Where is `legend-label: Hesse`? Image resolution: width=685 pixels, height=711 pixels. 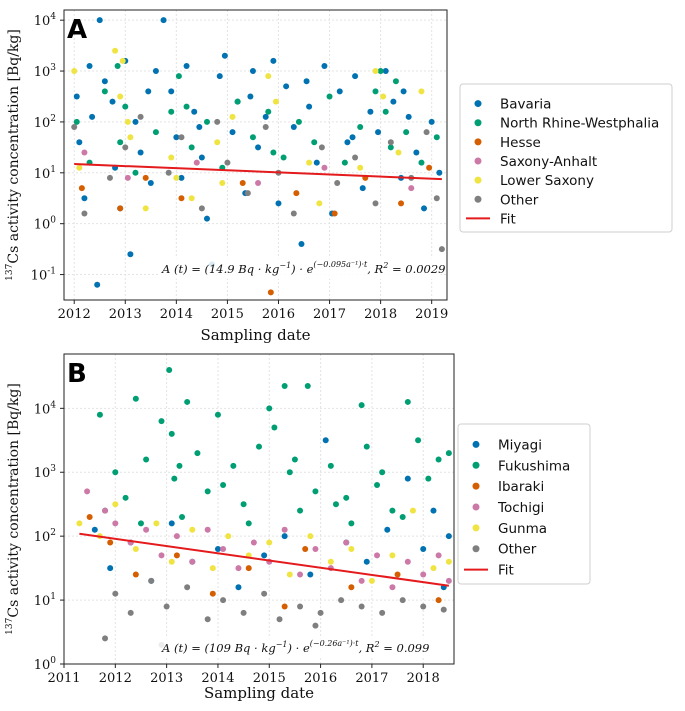
legend-label: Hesse is located at coordinates (520, 143).